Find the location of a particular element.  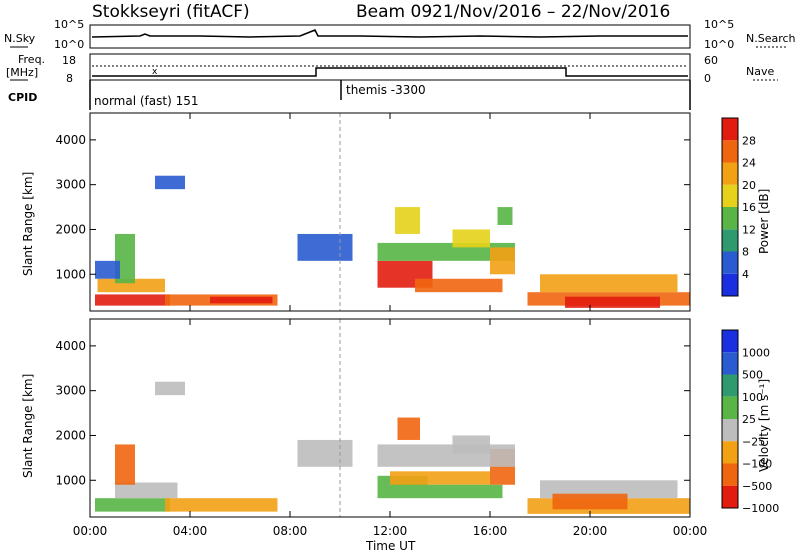

nsearch-tick-top: 10^5 is located at coordinates (719, 24).